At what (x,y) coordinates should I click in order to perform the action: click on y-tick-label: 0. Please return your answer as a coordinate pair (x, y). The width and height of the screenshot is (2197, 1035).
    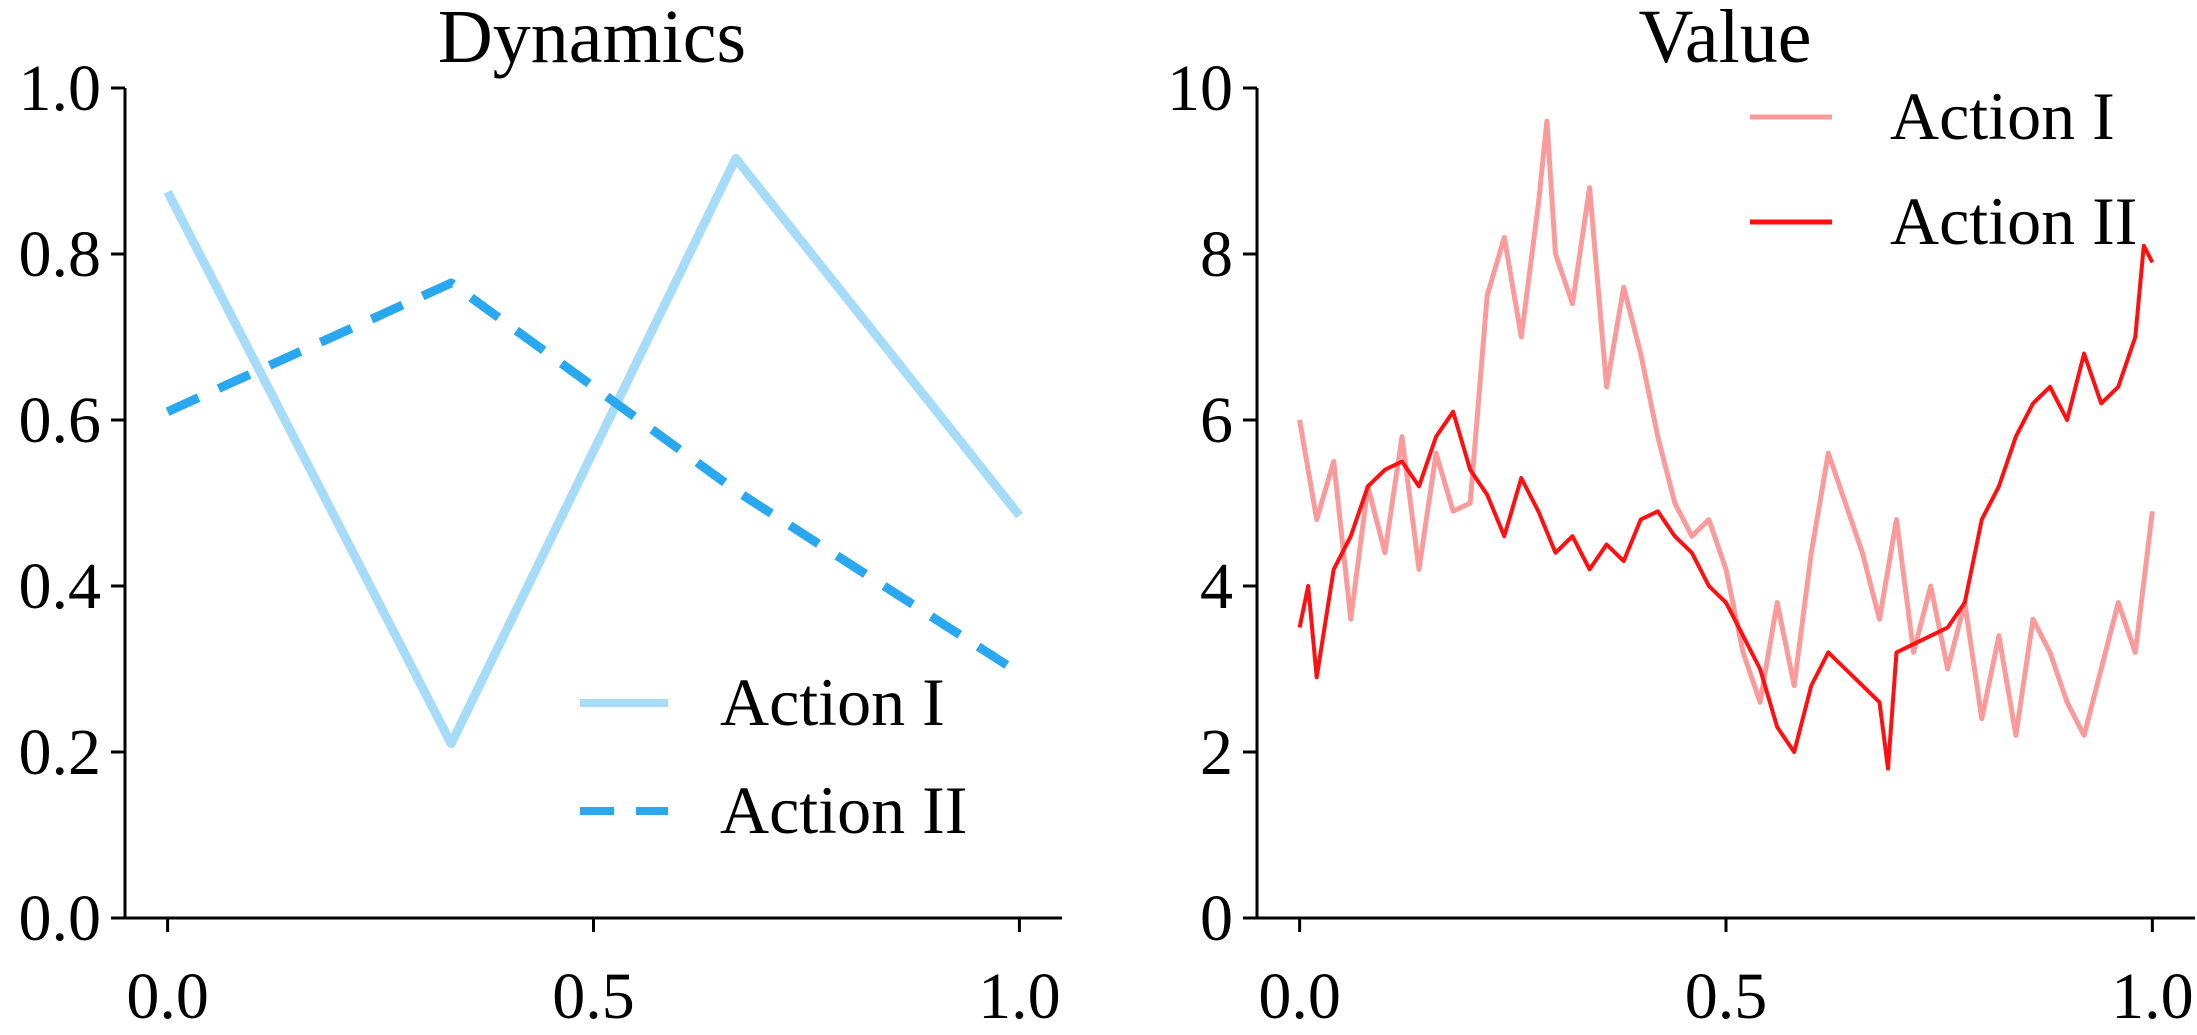
    Looking at the image, I should click on (1216, 918).